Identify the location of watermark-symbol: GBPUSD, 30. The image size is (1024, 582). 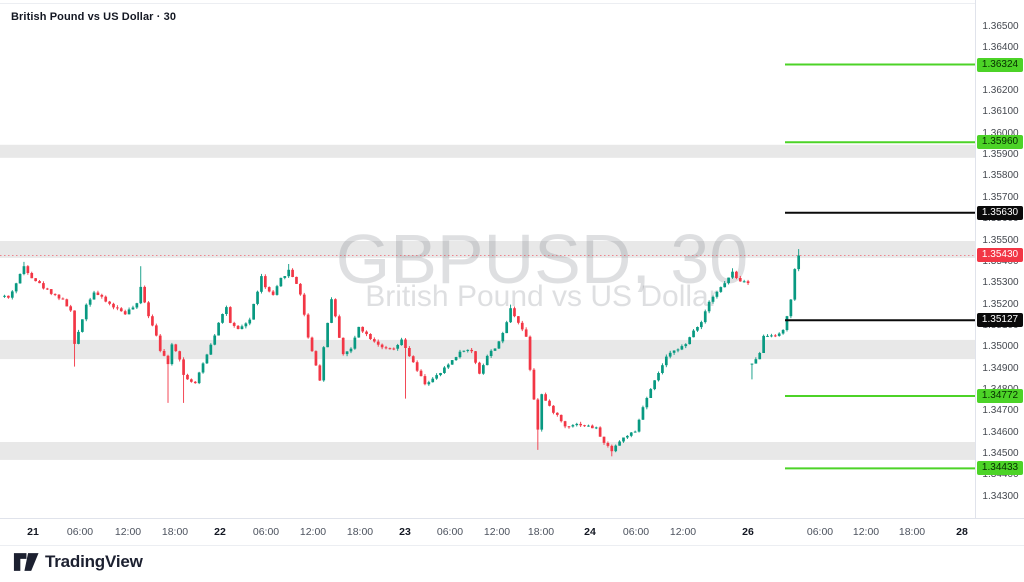
(542, 259).